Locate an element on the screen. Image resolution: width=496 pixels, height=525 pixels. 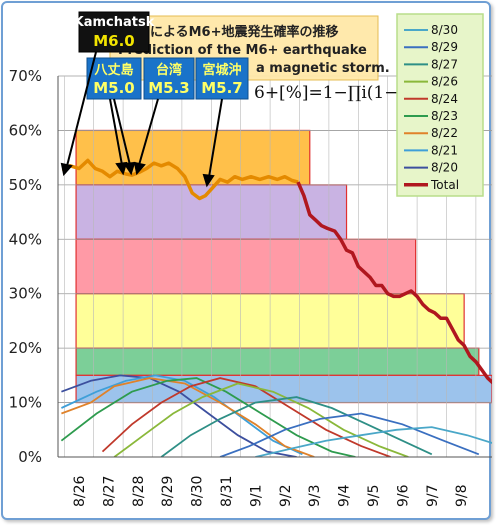
x-tick-9/5: 9/5 is located at coordinates (374, 495).